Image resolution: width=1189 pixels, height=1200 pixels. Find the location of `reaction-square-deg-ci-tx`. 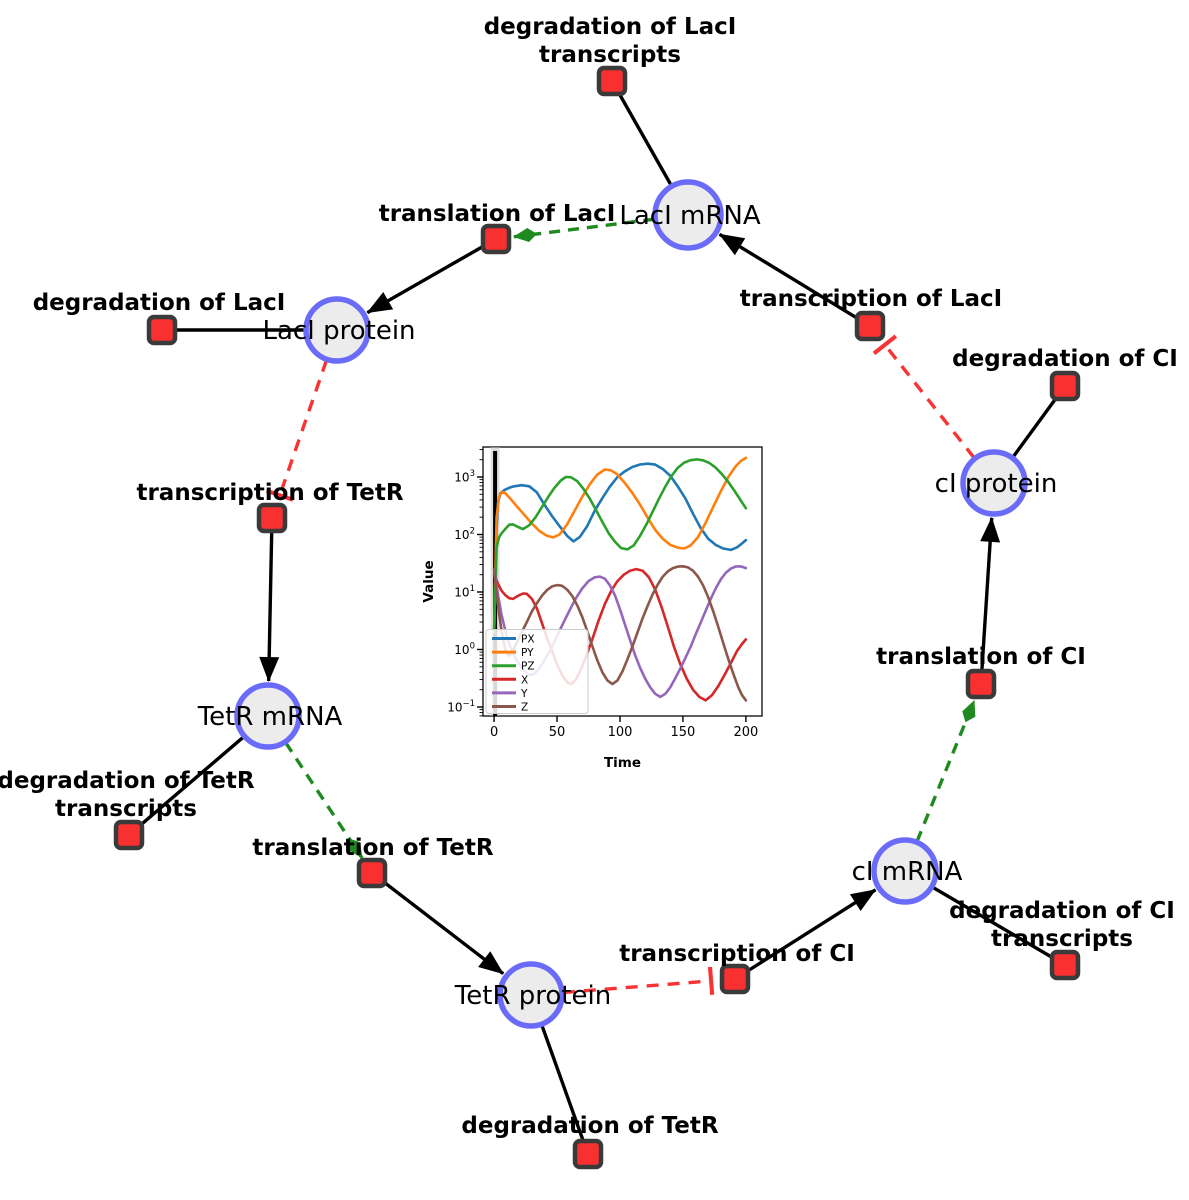

reaction-square-deg-ci-tx is located at coordinates (1065, 965).